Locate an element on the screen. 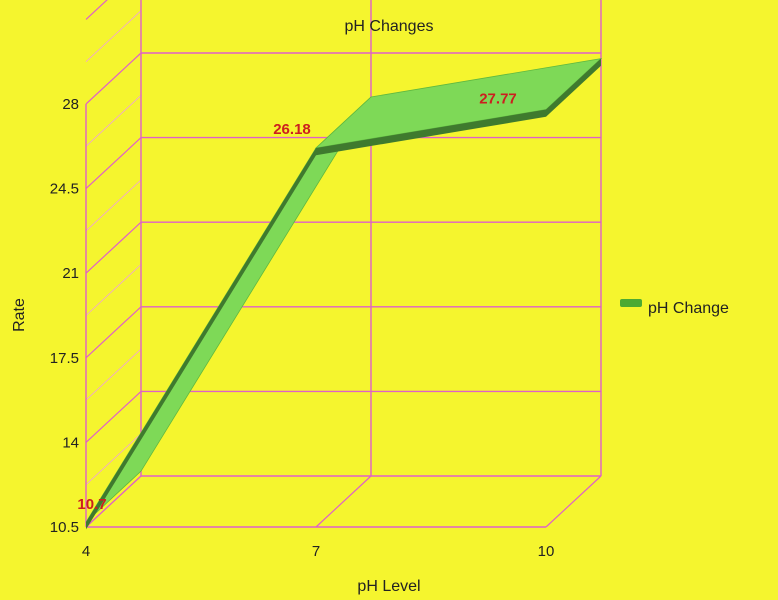 This screenshot has height=600, width=778. x-tick-label-2: 10 is located at coordinates (546, 551).